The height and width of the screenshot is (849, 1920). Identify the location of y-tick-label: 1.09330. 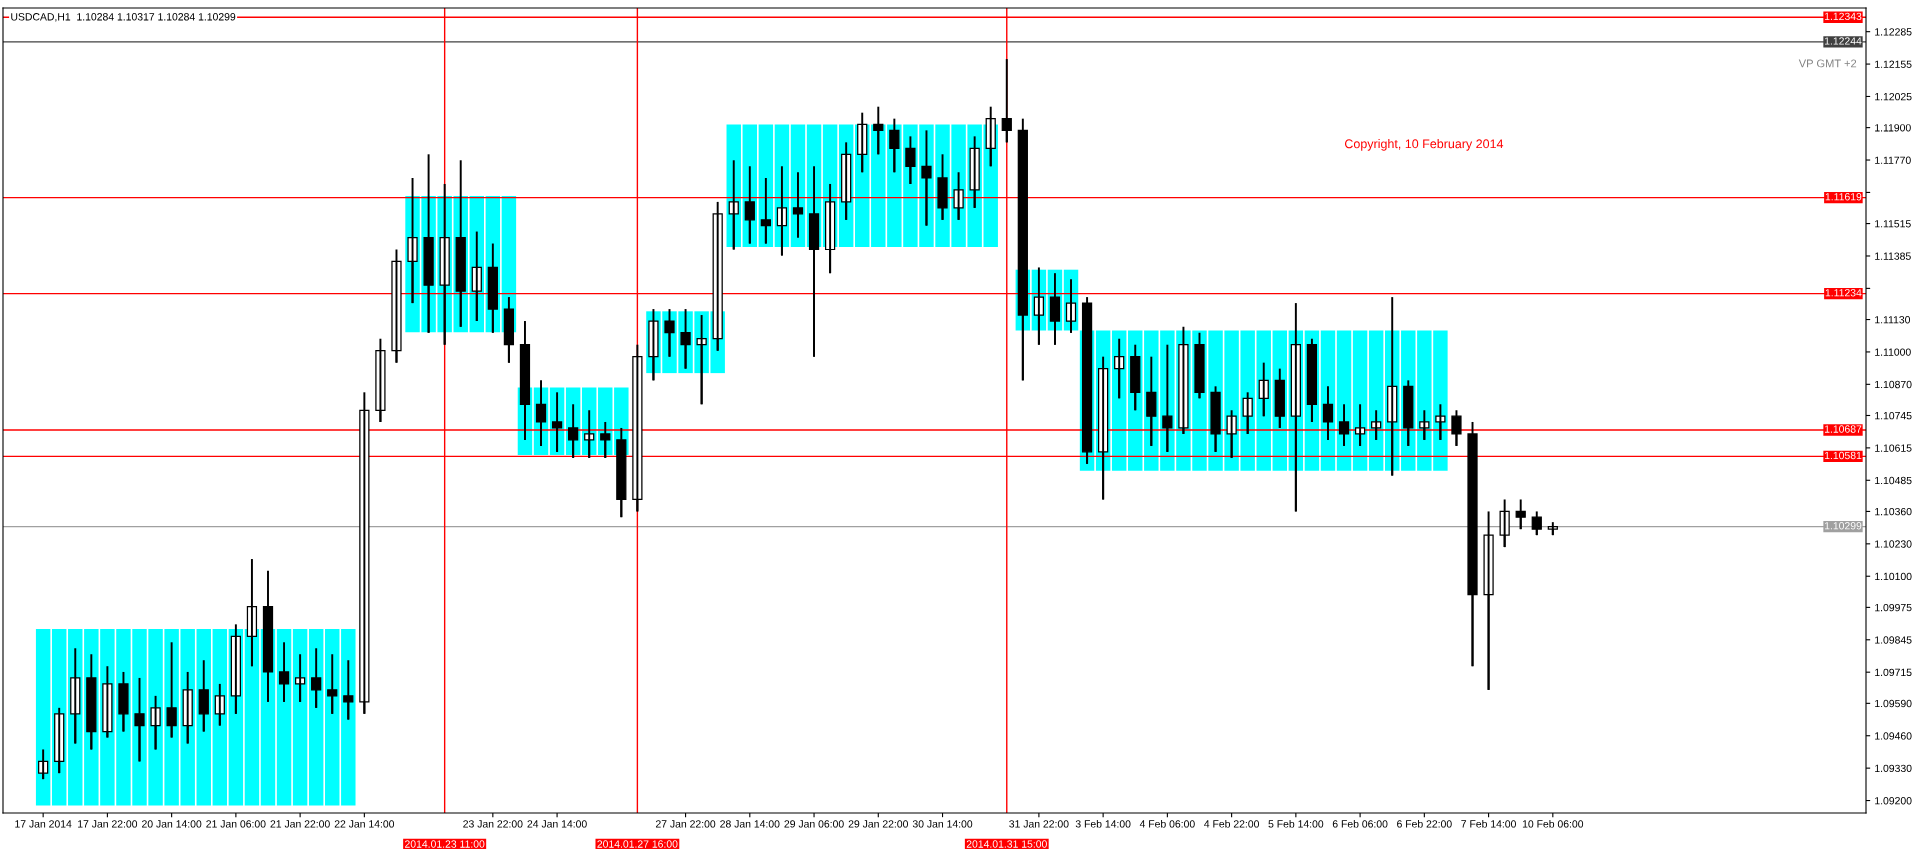
(1893, 768).